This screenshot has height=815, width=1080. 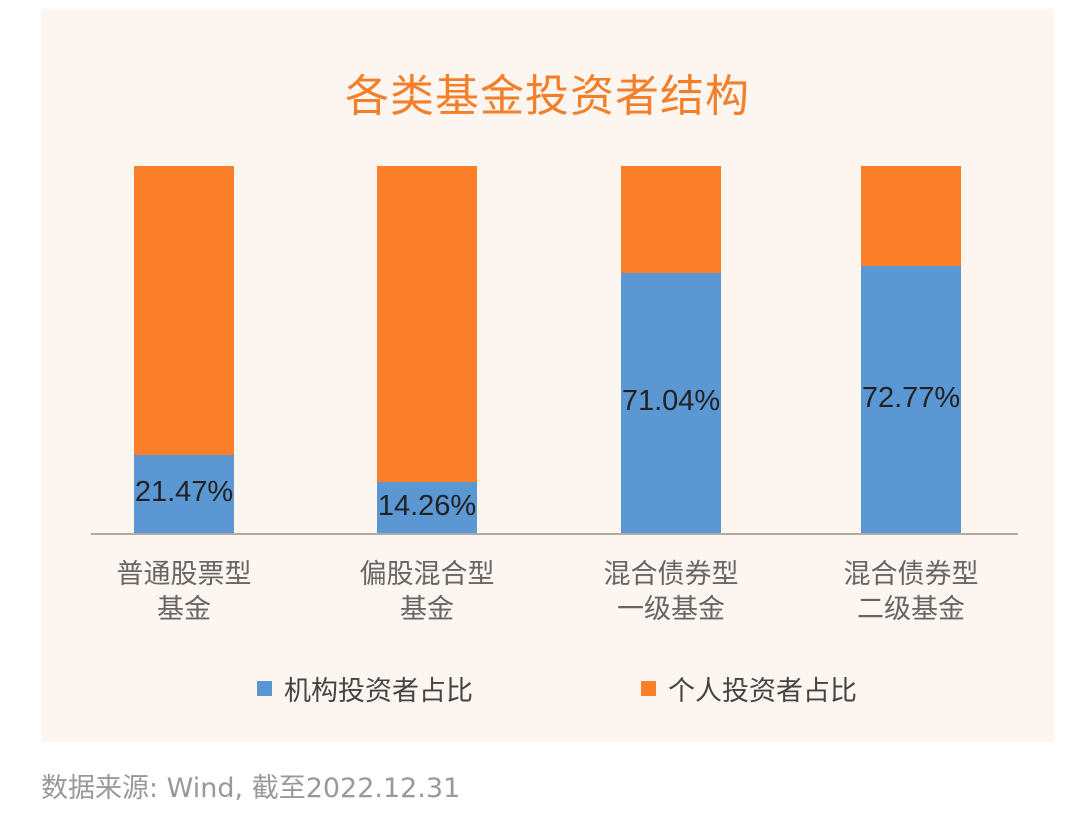 I want to click on legend-item-institutional: 机构投资者占比, so click(x=365, y=688).